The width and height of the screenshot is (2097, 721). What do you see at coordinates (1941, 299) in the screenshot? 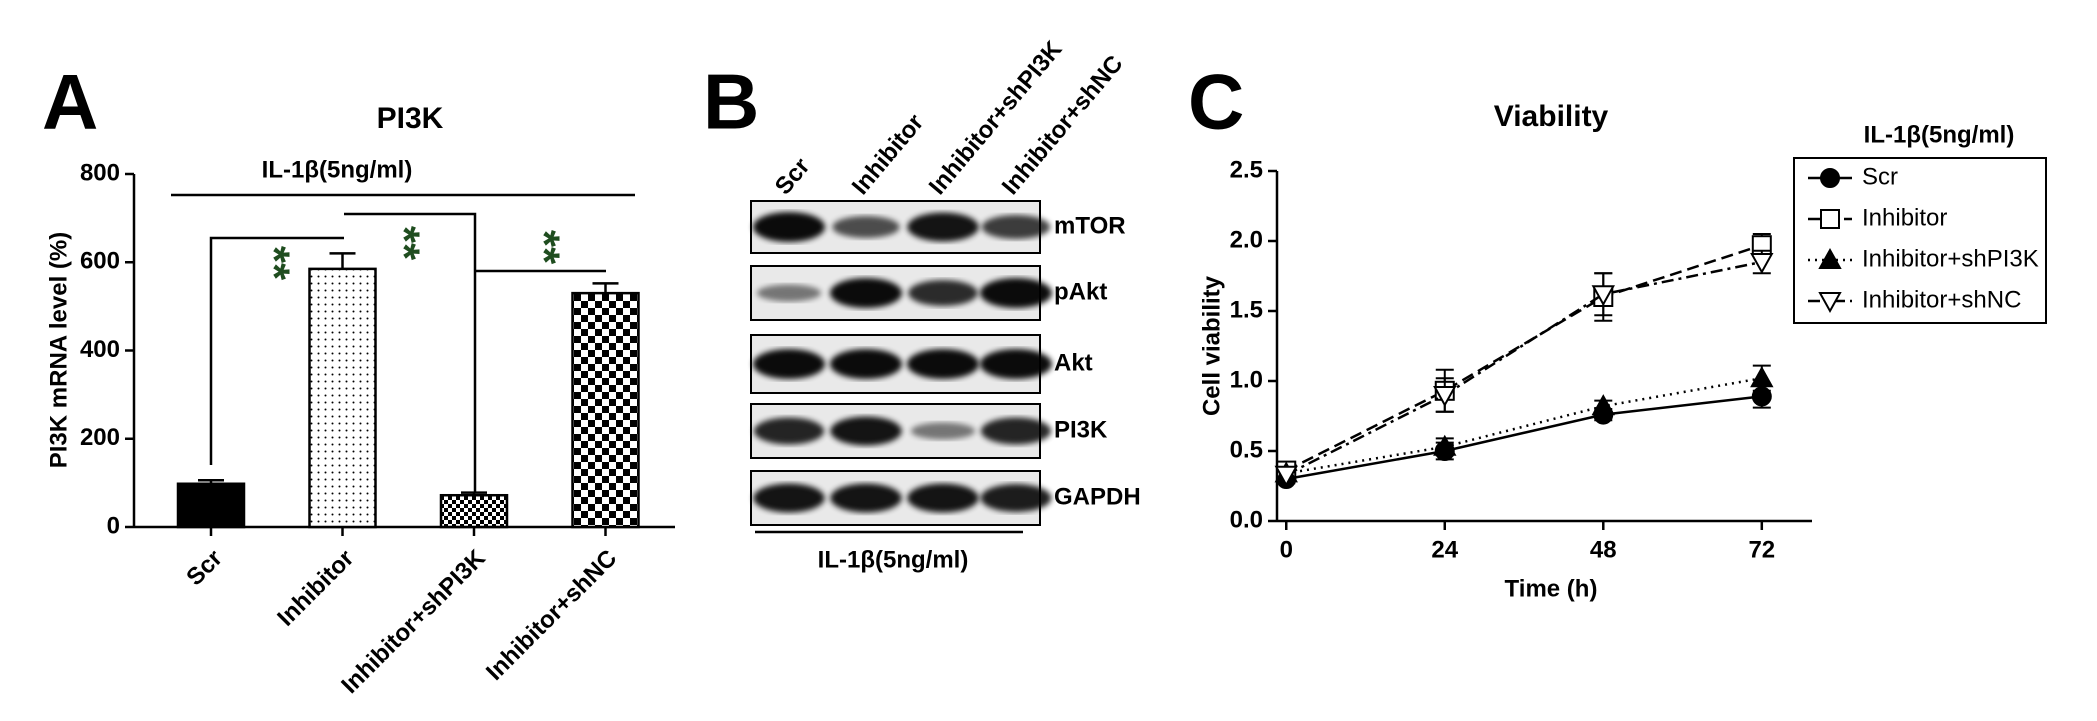
I see `legend-label: Inhibitor+shNC` at bounding box center [1941, 299].